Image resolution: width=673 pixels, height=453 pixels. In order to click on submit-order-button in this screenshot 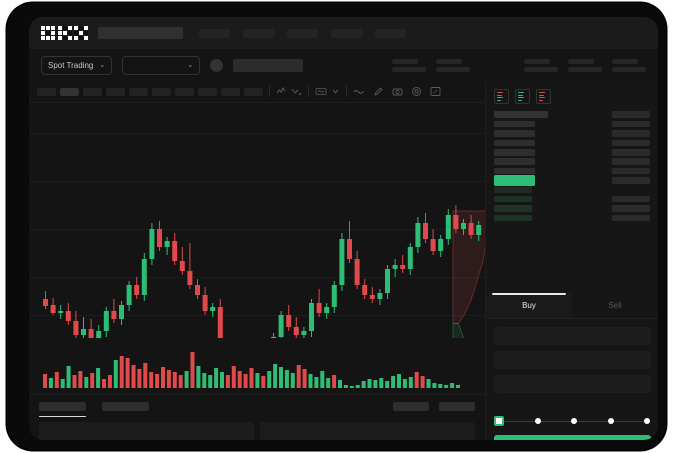, I will do `click(572, 437)`.